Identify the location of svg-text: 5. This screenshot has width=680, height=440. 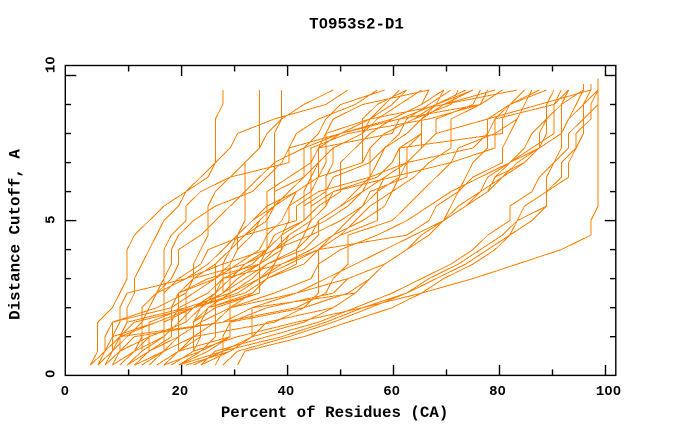
(52, 219).